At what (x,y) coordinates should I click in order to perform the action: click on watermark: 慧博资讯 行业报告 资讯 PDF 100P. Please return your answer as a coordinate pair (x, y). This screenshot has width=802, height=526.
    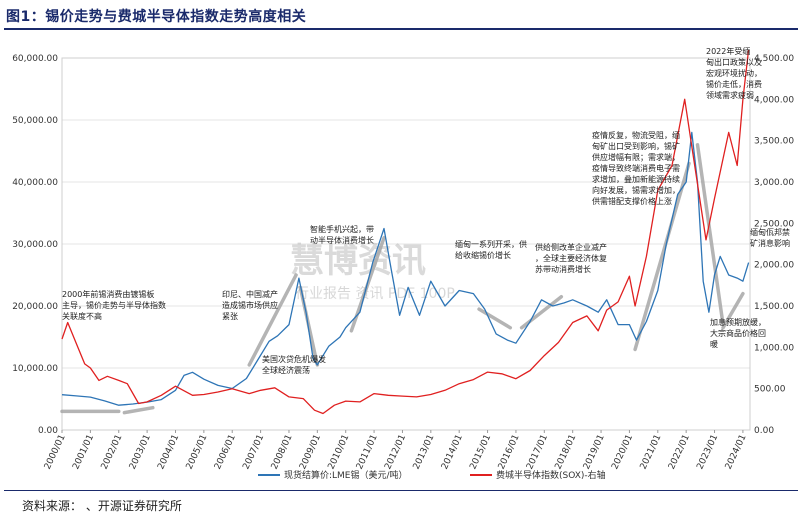
    Looking at the image, I should click on (372, 271).